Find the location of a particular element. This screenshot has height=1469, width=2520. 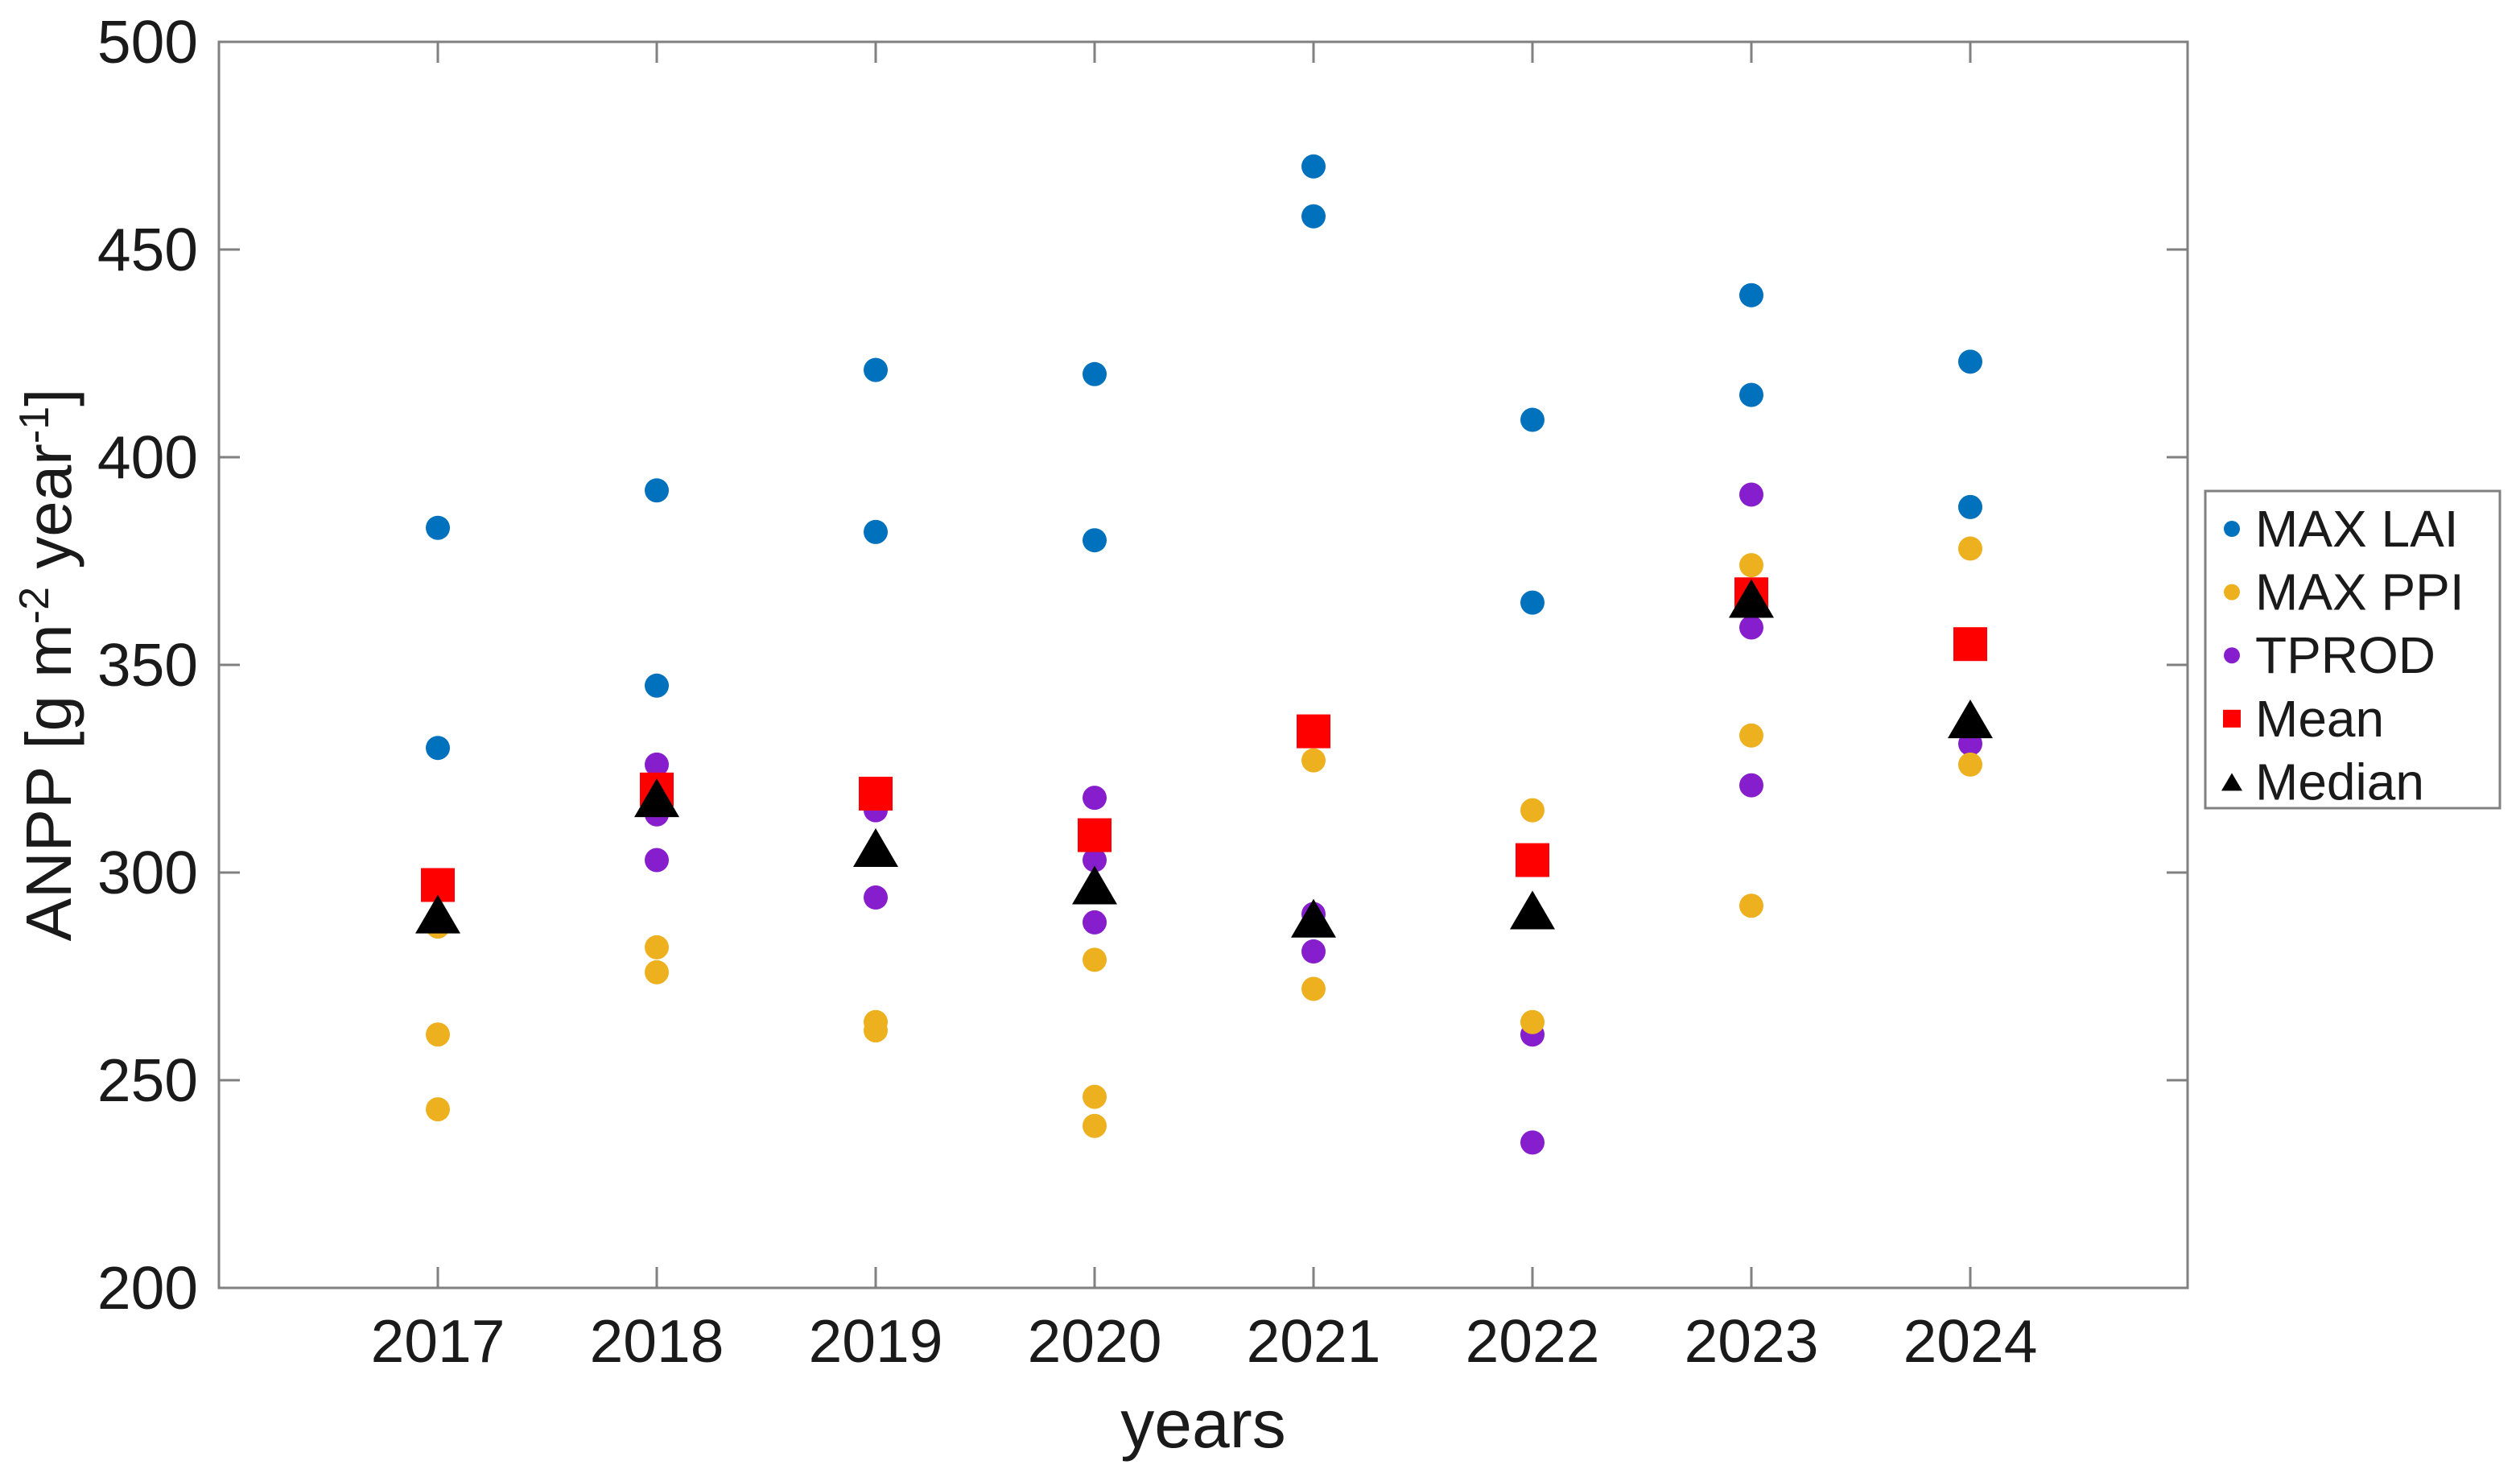

x-tick-label: 2022 is located at coordinates (1533, 1341).